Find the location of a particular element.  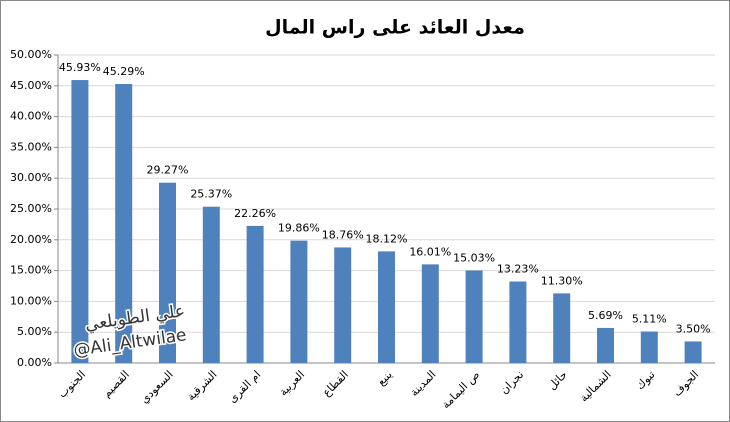

data-label: 45.29% is located at coordinates (124, 71).